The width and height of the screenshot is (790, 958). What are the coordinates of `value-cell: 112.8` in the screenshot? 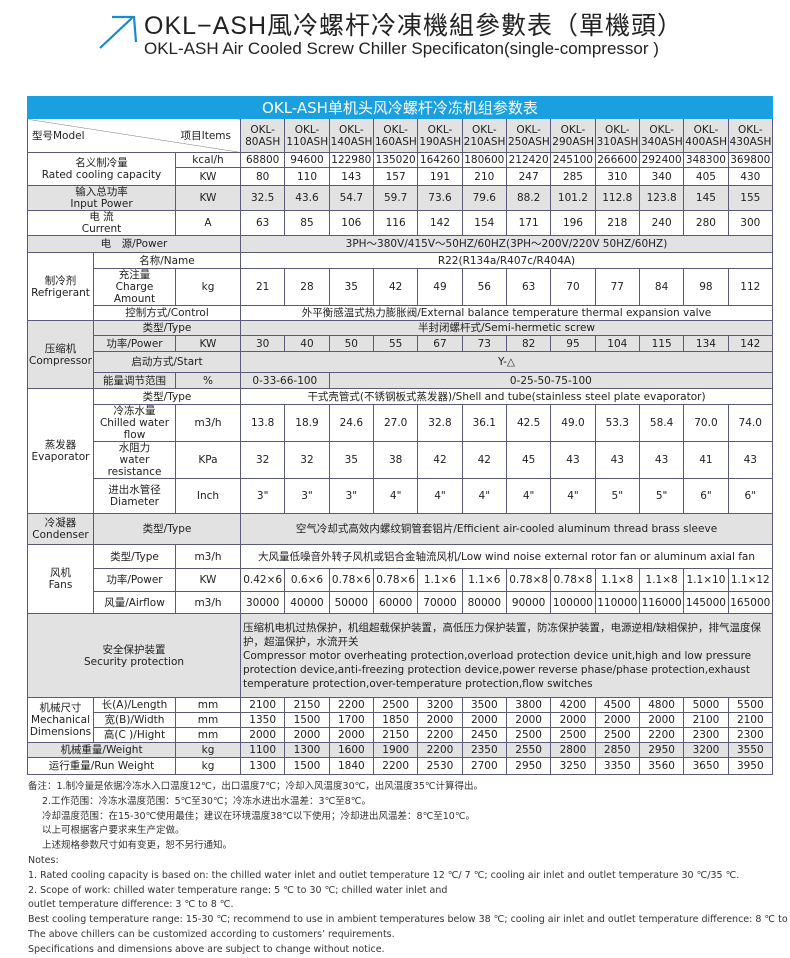 It's located at (617, 198).